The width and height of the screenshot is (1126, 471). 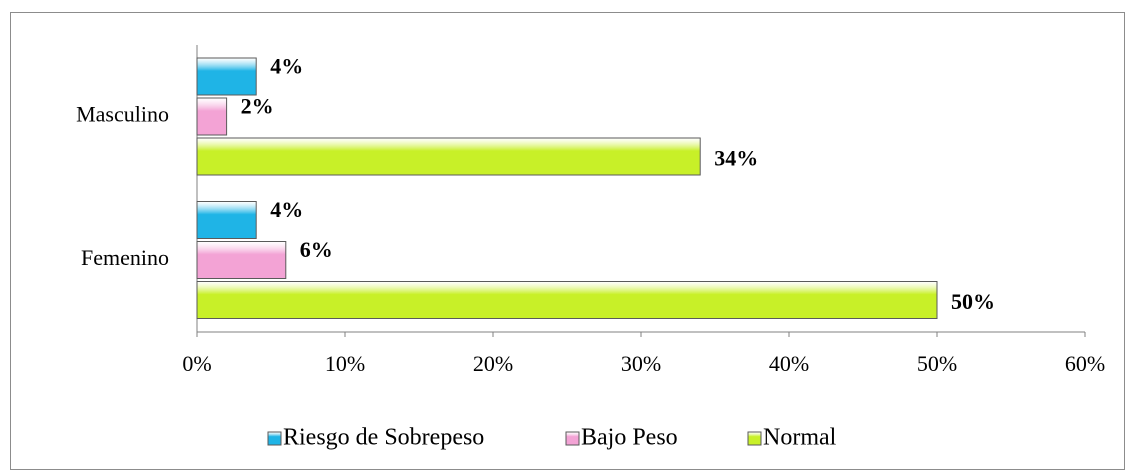 I want to click on data-label: 2%, so click(x=257, y=106).